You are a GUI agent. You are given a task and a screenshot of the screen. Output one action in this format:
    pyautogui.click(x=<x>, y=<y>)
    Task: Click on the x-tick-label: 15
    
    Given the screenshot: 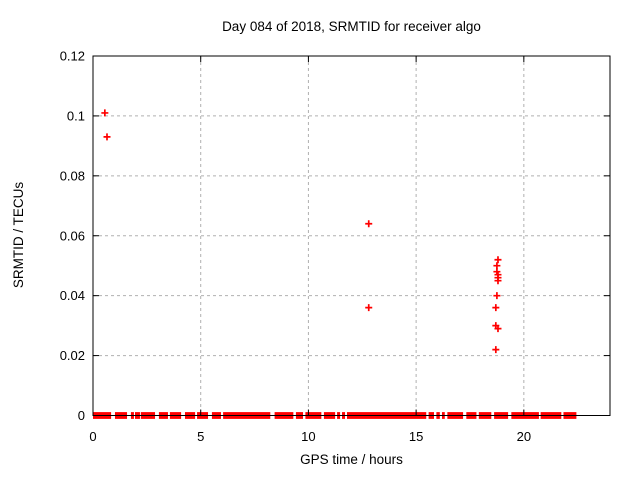 What is the action you would take?
    pyautogui.click(x=416, y=436)
    